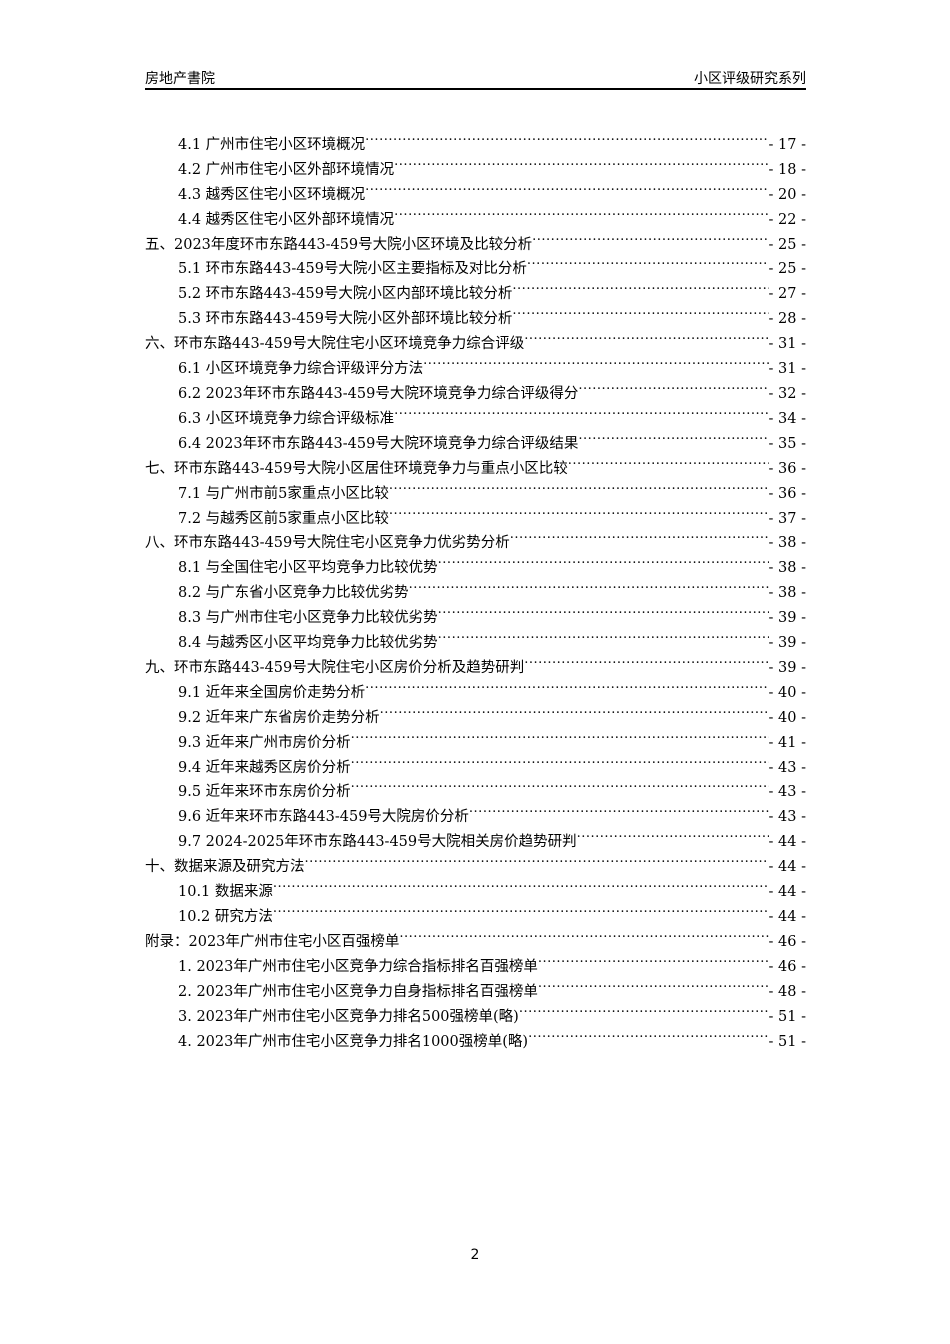 The width and height of the screenshot is (950, 1344). What do you see at coordinates (378, 443) in the screenshot?
I see `toc-entry-title: 6.4 2023年环市东路443-459号大院环境竞争力综合评级结果` at bounding box center [378, 443].